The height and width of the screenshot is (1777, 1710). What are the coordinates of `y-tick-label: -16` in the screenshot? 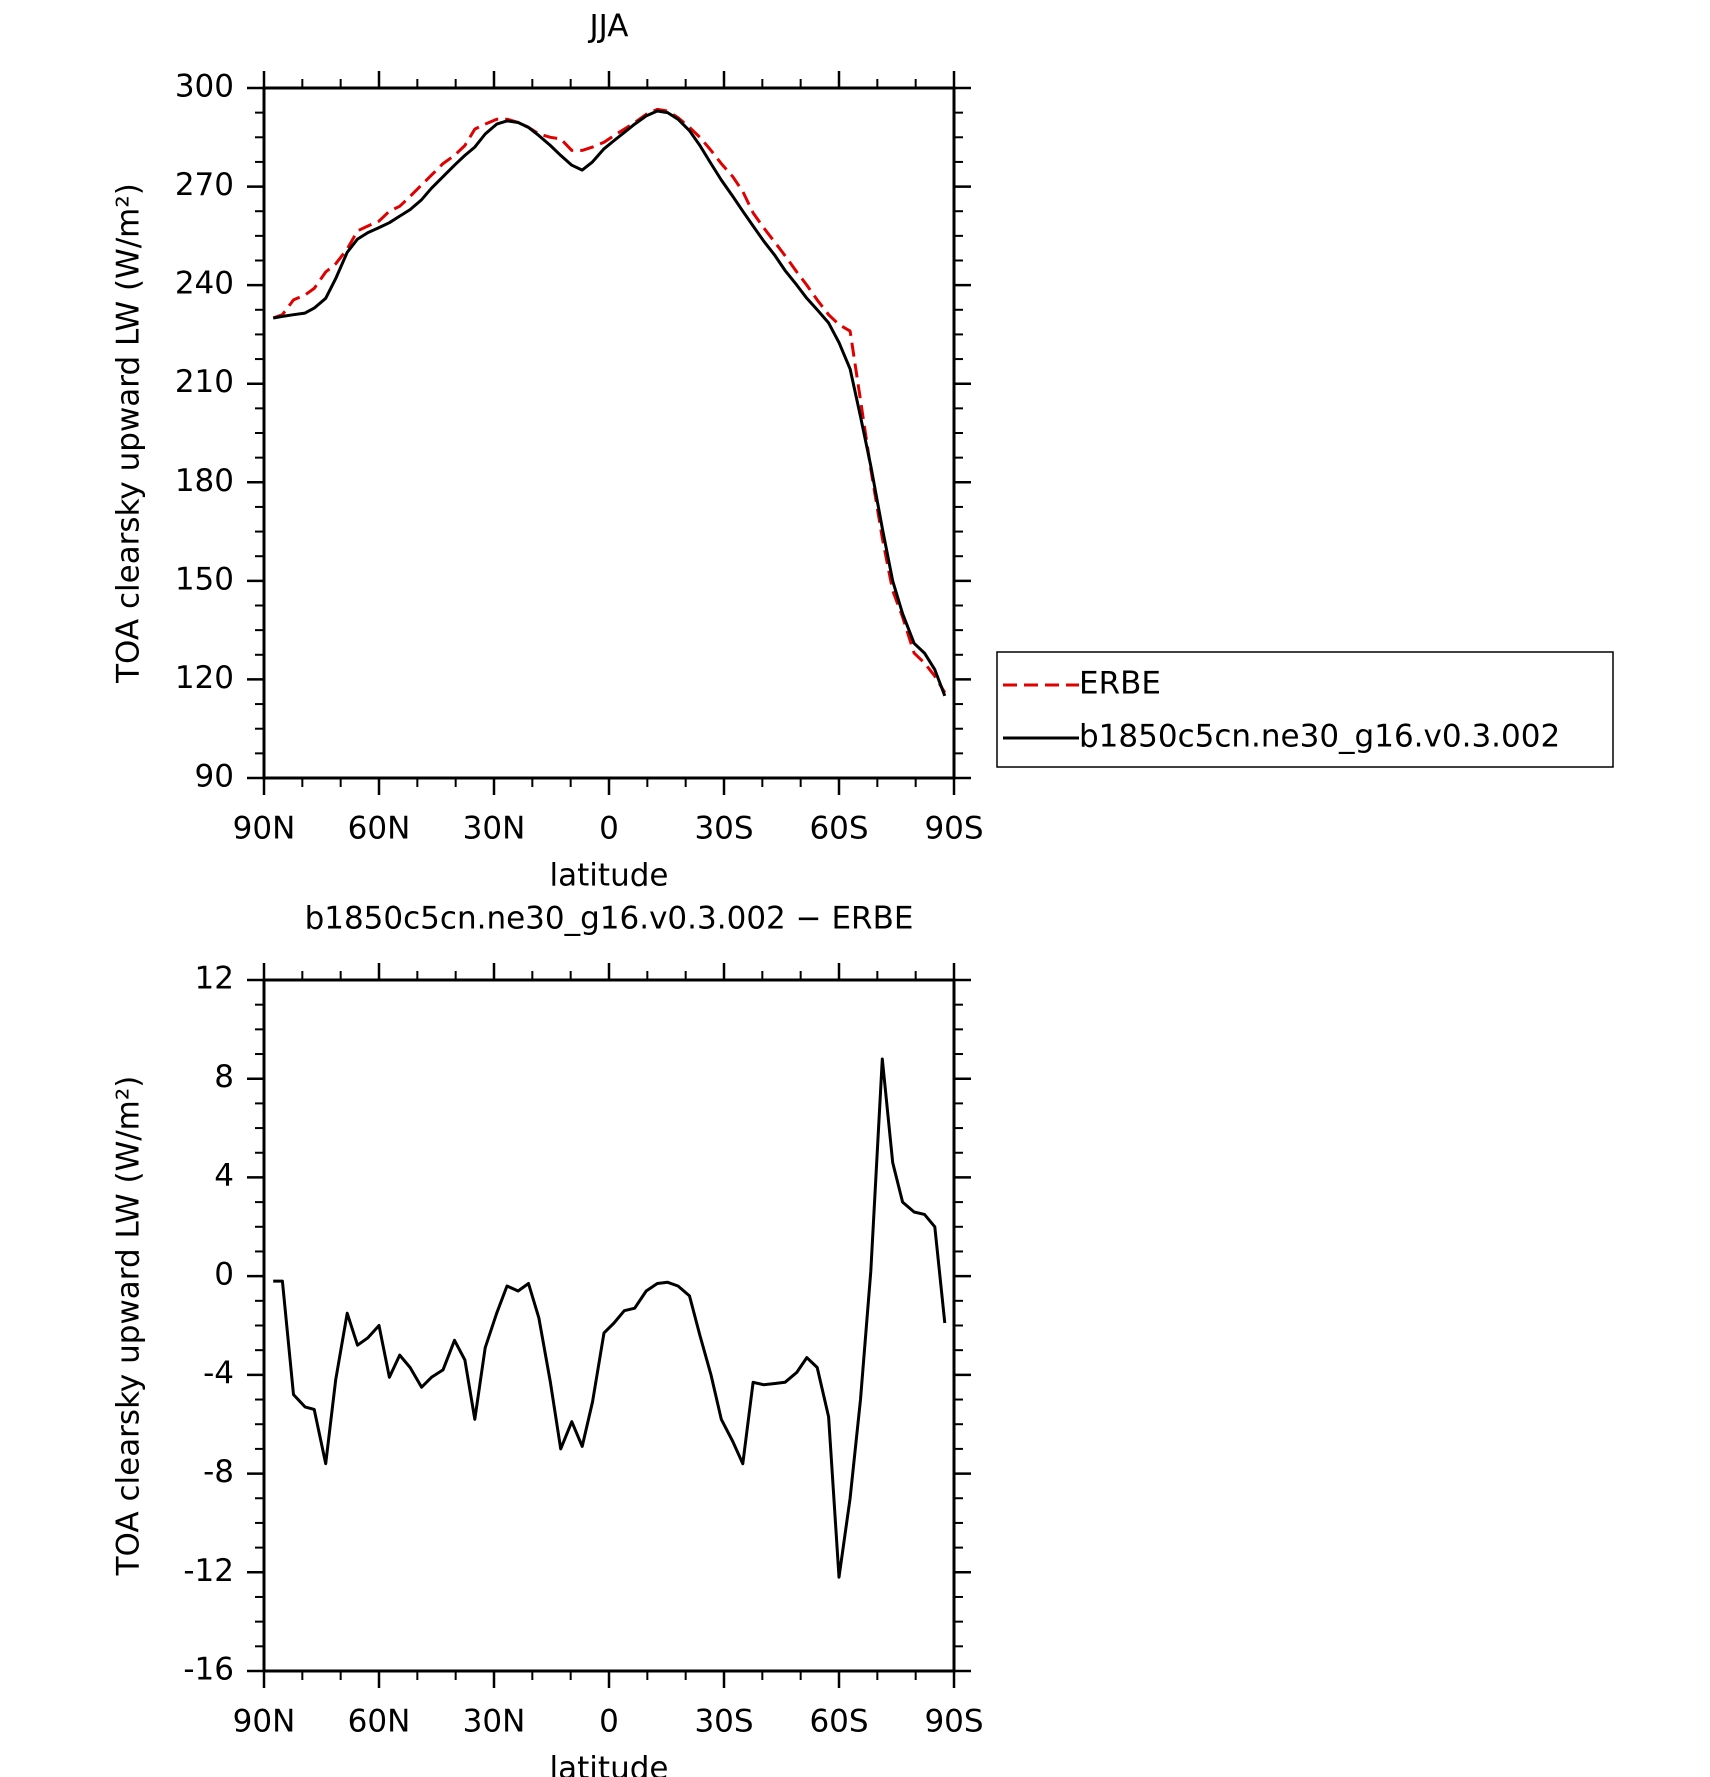 It's located at (208, 1670).